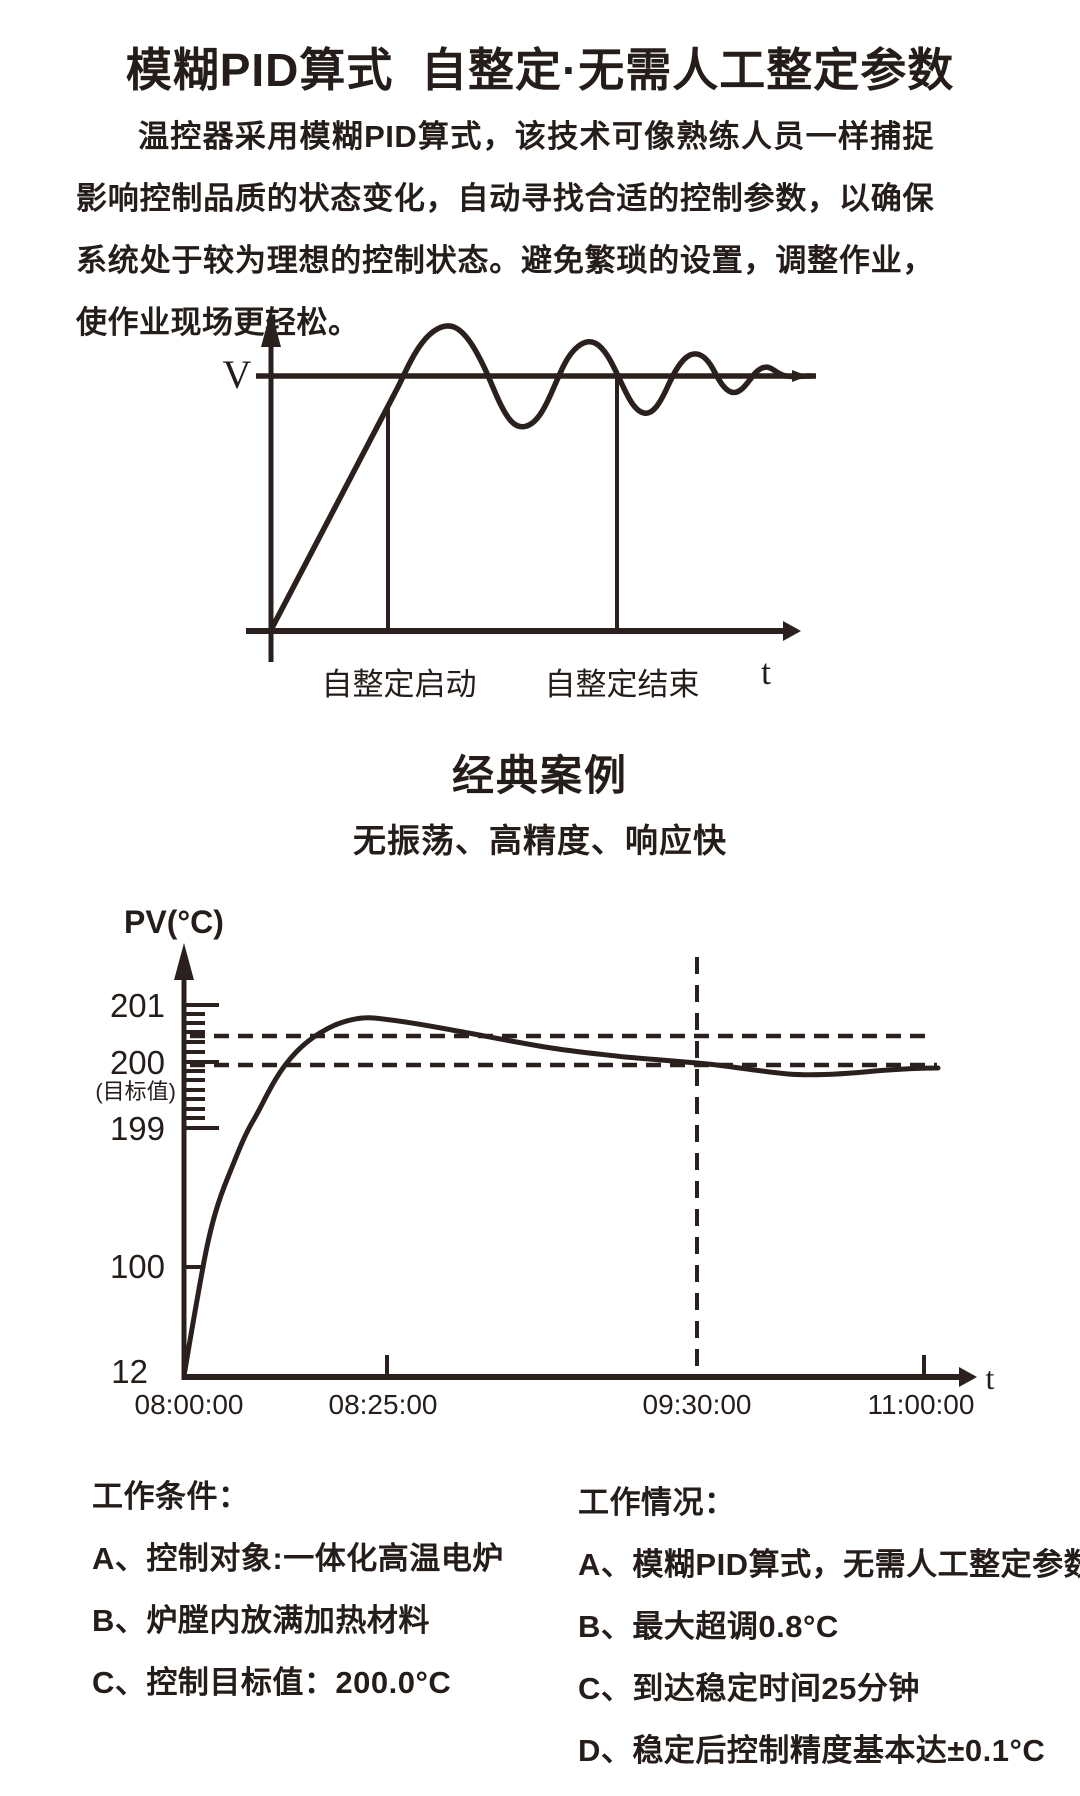  Describe the element at coordinates (766, 672) in the screenshot. I see `t-axis-label: t` at that location.